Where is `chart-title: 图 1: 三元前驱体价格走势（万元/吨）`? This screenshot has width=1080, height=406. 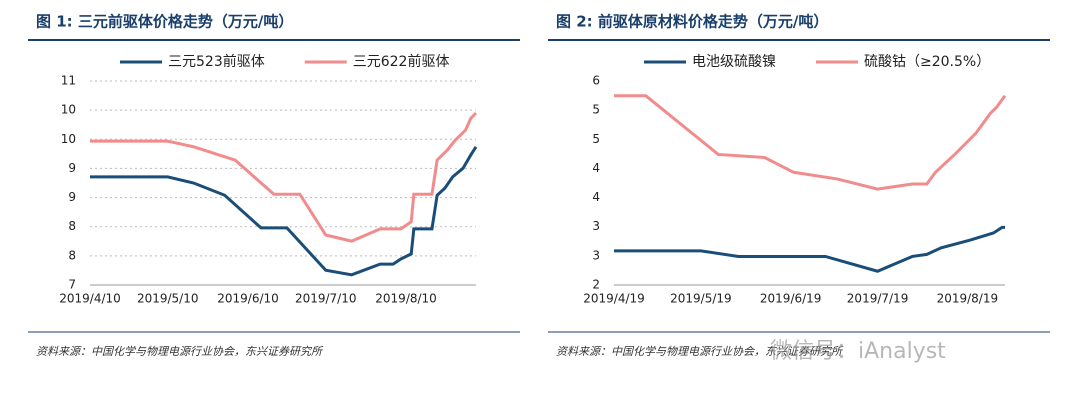
chart-title: 图 1: 三元前驱体价格走势（万元/吨） is located at coordinates (164, 22).